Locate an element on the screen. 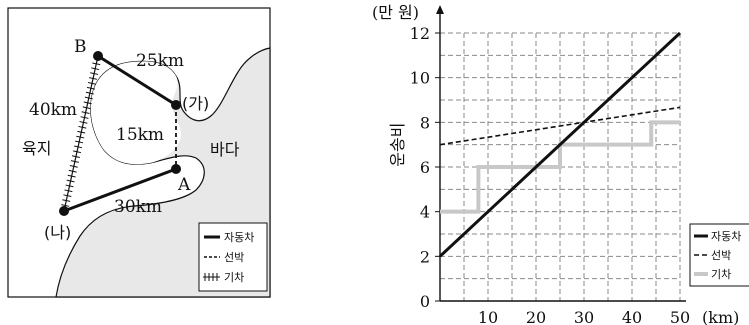 The width and height of the screenshot is (749, 325). y-tick-label: 4 is located at coordinates (425, 212).